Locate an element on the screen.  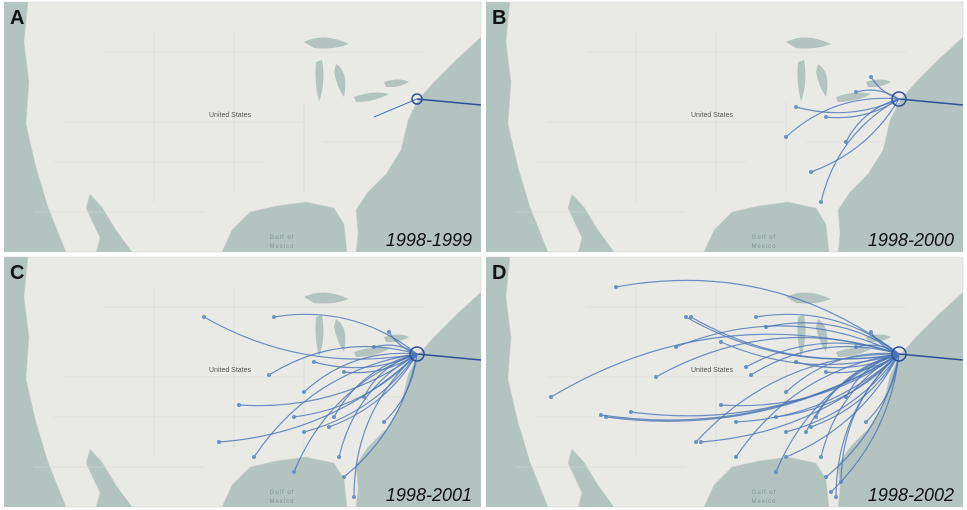
panel-letter: C is located at coordinates (17, 273).